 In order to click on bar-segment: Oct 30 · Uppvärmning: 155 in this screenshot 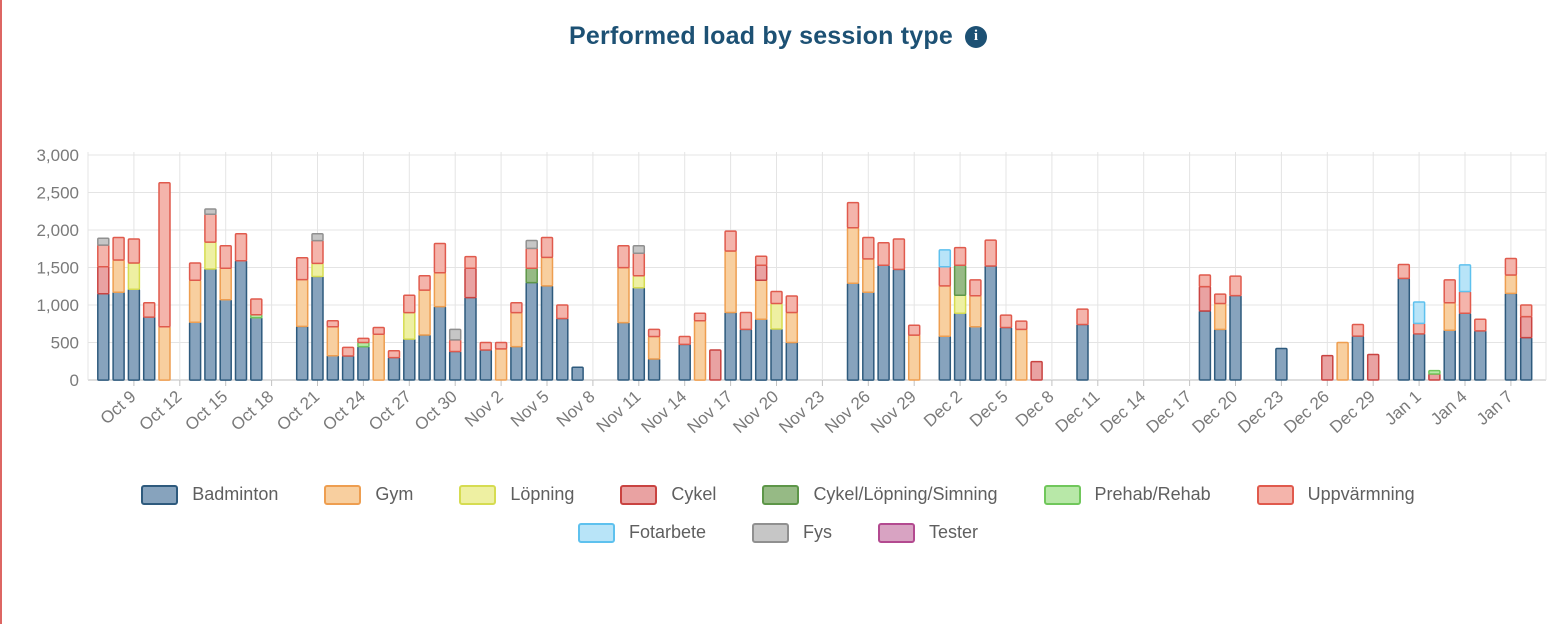, I will do `click(455, 346)`.